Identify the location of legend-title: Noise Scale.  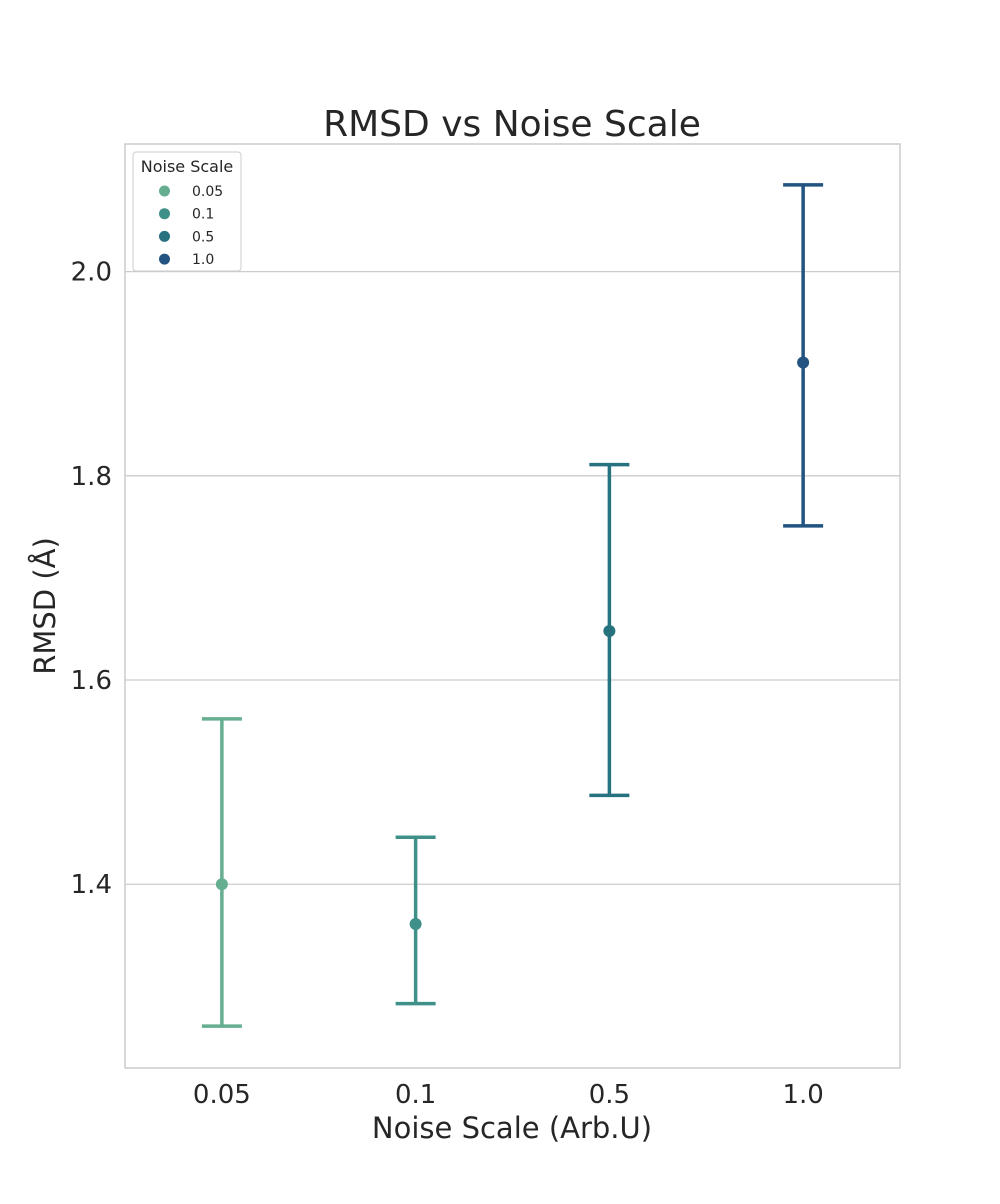
(187, 166).